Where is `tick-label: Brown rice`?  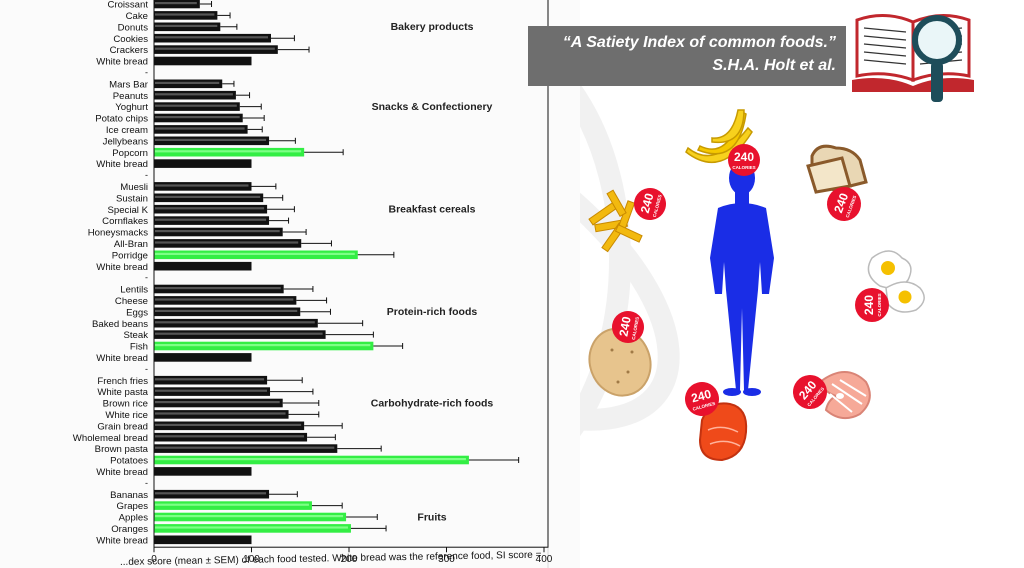 tick-label: Brown rice is located at coordinates (125, 404).